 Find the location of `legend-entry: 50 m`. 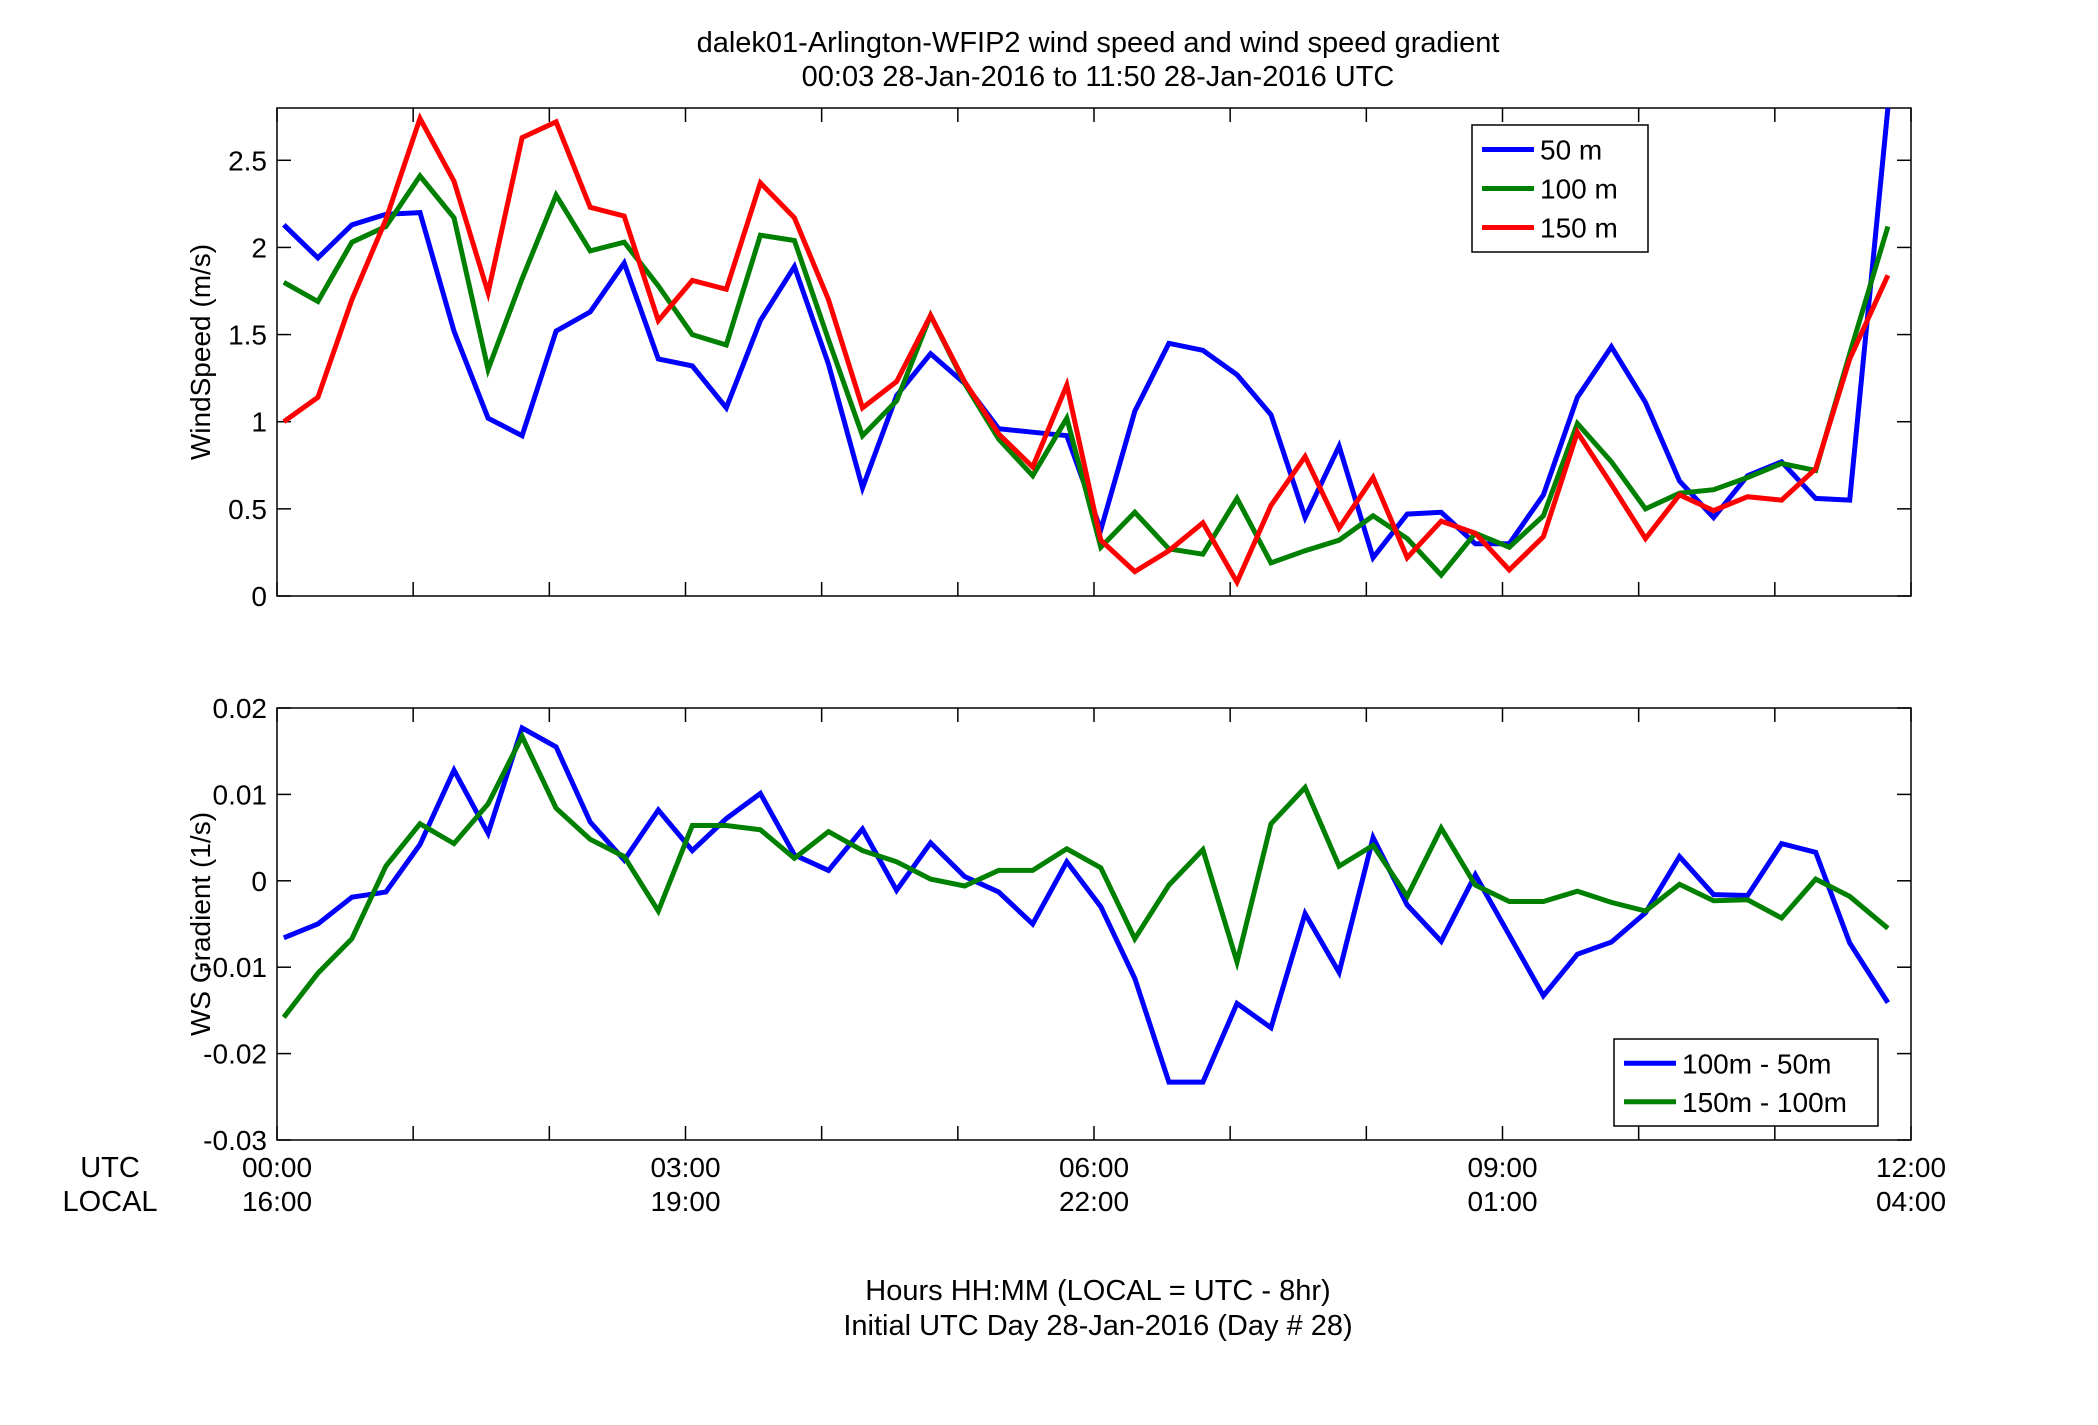

legend-entry: 50 m is located at coordinates (1571, 150).